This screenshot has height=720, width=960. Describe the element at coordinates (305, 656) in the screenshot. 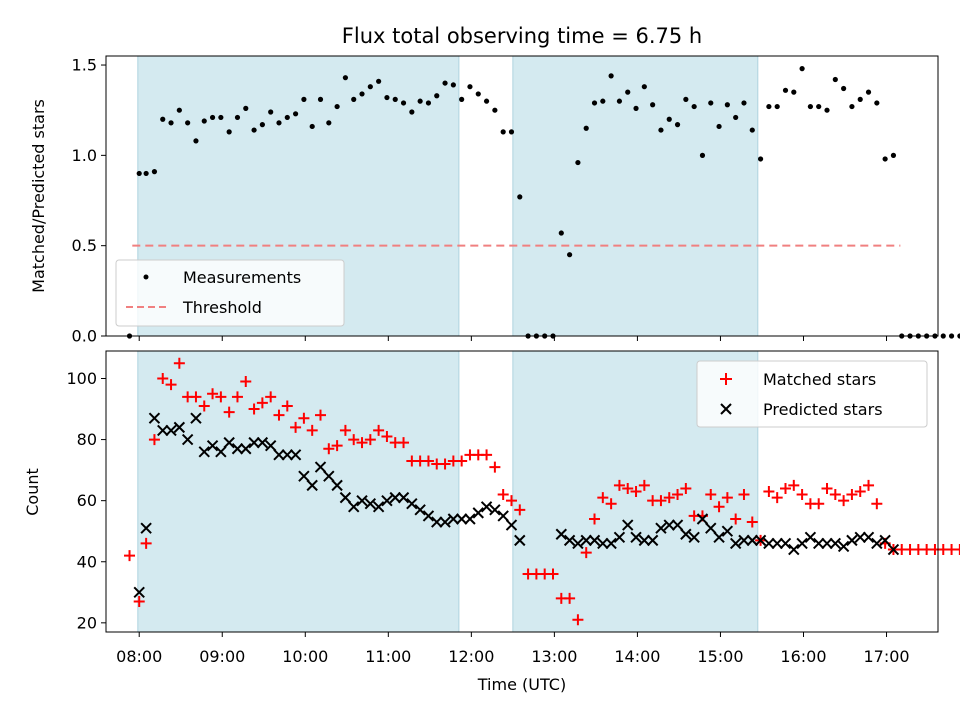

I see `x-tick-label: 10:00` at that location.